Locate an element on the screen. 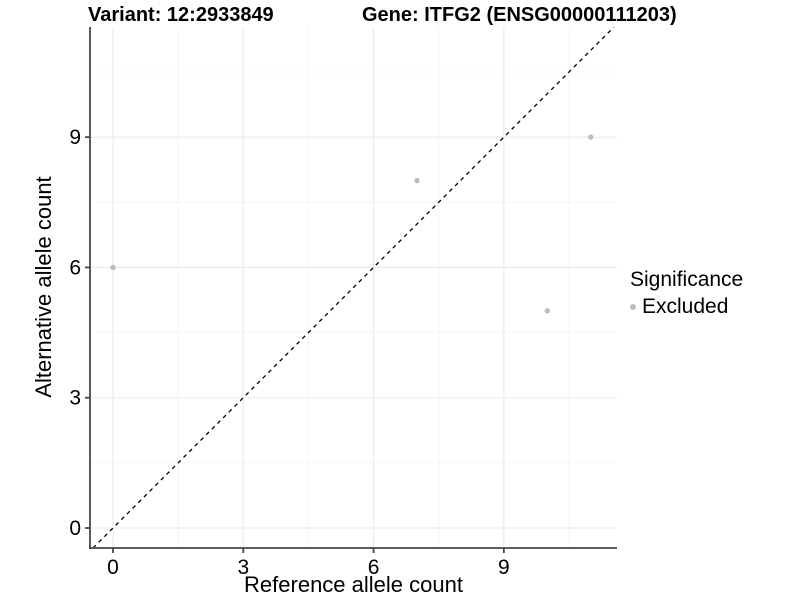 This screenshot has height=600, width=800. x-tick-label: 9 is located at coordinates (504, 567).